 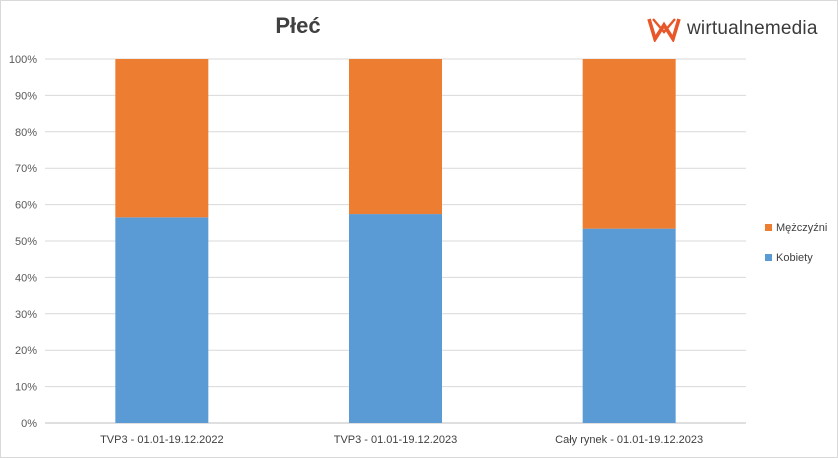 What do you see at coordinates (26, 206) in the screenshot?
I see `y-tick-label: 60%` at bounding box center [26, 206].